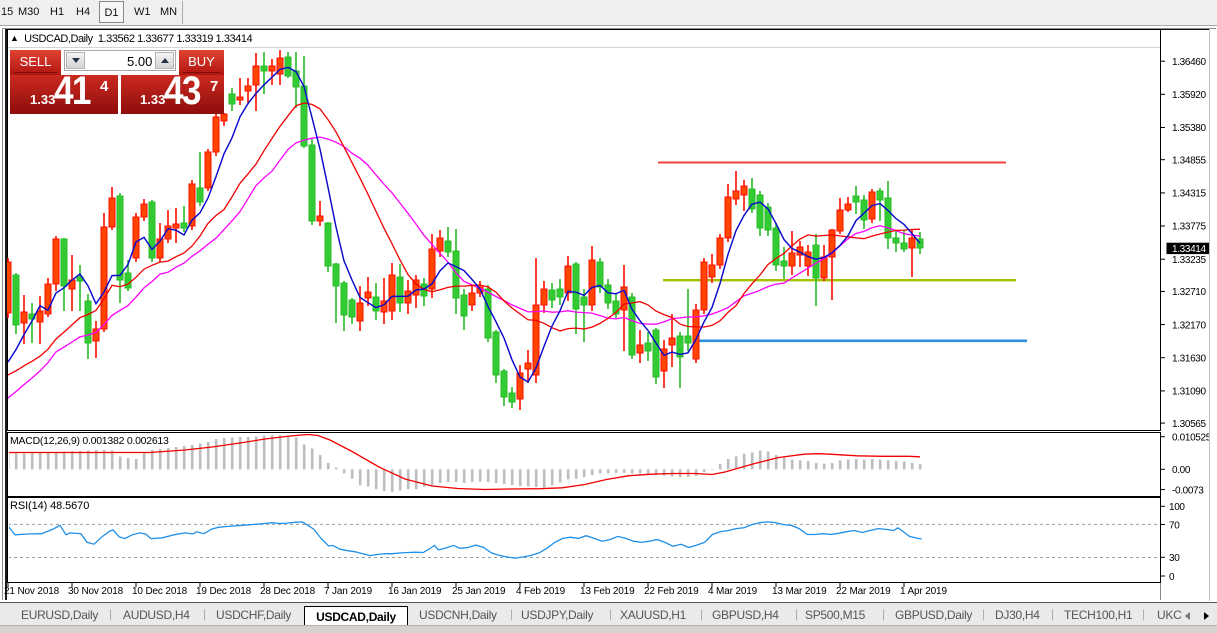 This screenshot has width=1217, height=633. Describe the element at coordinates (415, 591) in the screenshot. I see `svg-text: 16 Jan 2019` at that location.